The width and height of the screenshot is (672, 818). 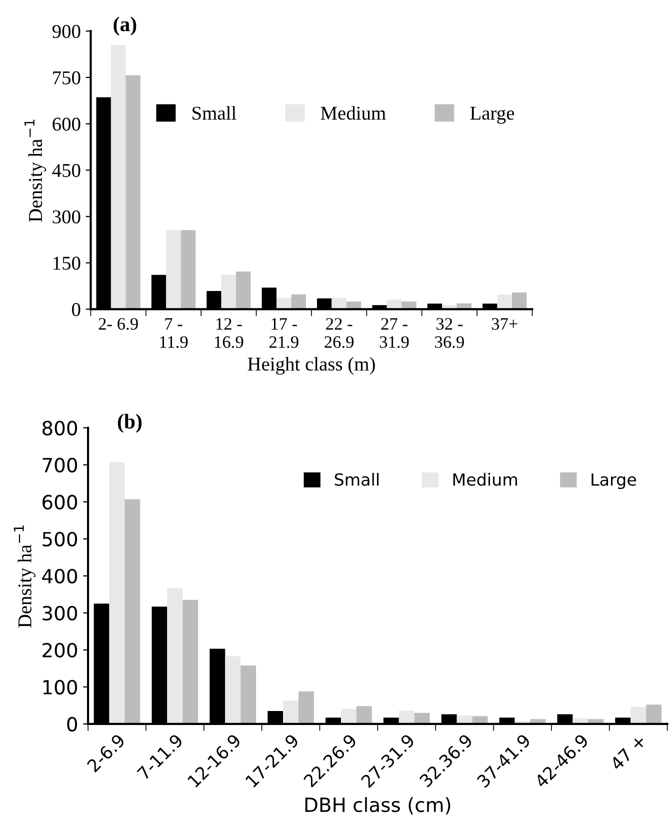 What do you see at coordinates (60, 650) in the screenshot?
I see `y-tick-label: 200` at bounding box center [60, 650].